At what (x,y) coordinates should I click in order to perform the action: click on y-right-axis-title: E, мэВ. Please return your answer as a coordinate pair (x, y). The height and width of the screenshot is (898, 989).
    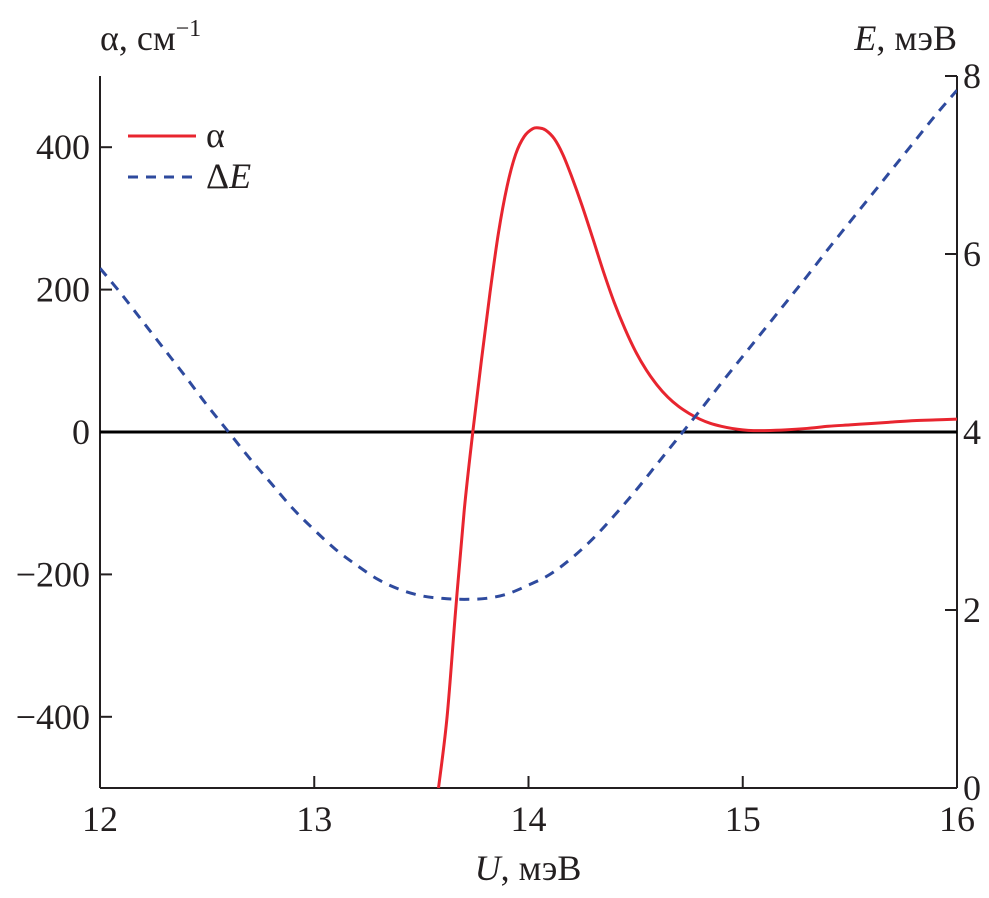
    Looking at the image, I should click on (905, 38).